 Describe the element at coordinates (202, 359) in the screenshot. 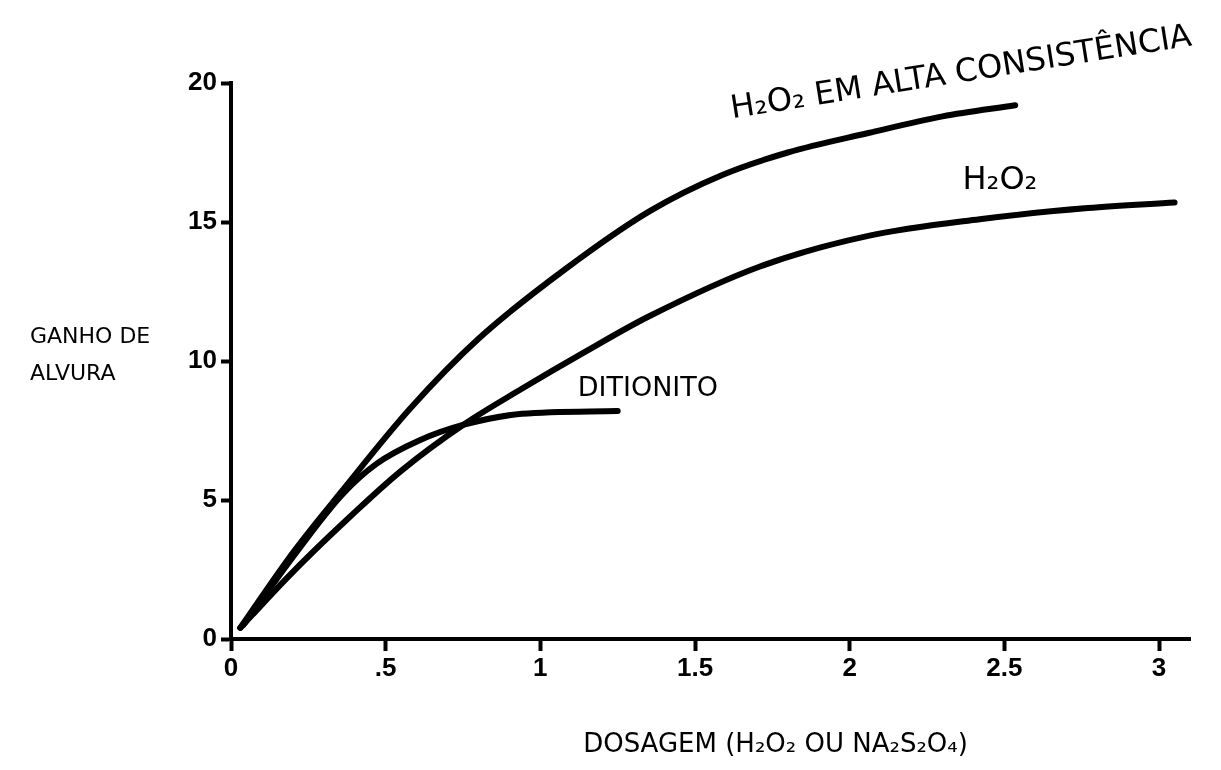

I see `y-tick-label: 10` at that location.